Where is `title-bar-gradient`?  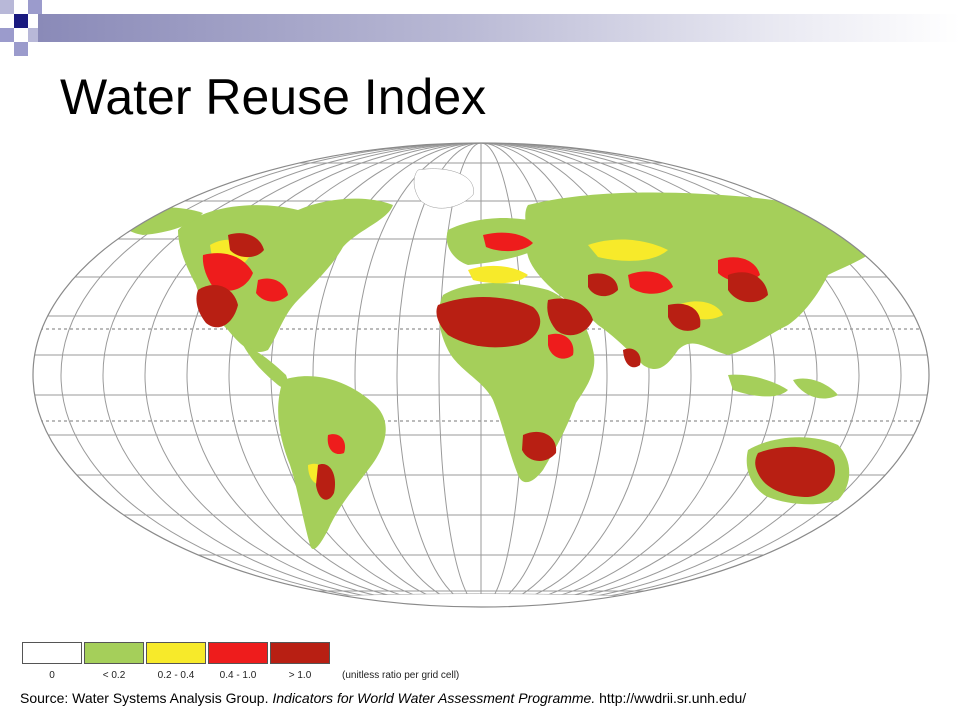 title-bar-gradient is located at coordinates (499, 28).